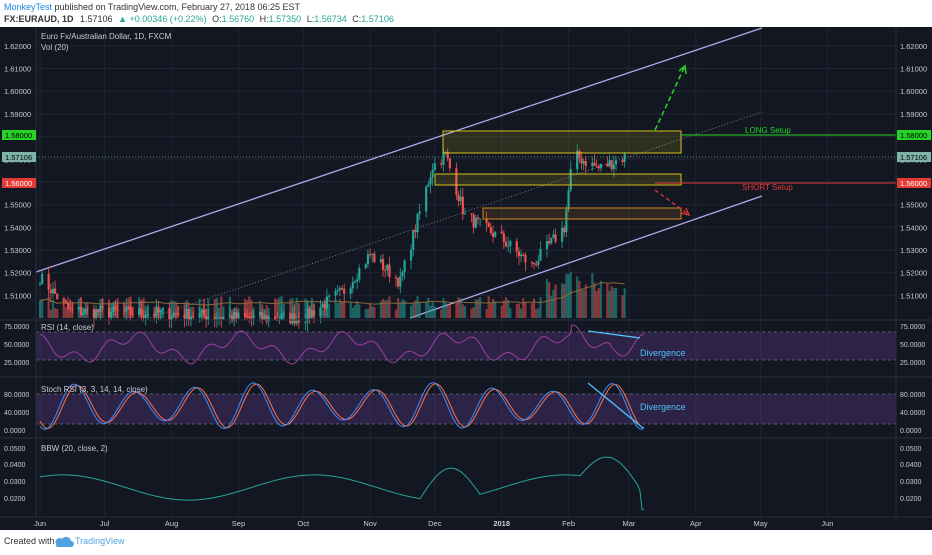  I want to click on indicator-axis-tick-right: 0.0400, so click(911, 465).